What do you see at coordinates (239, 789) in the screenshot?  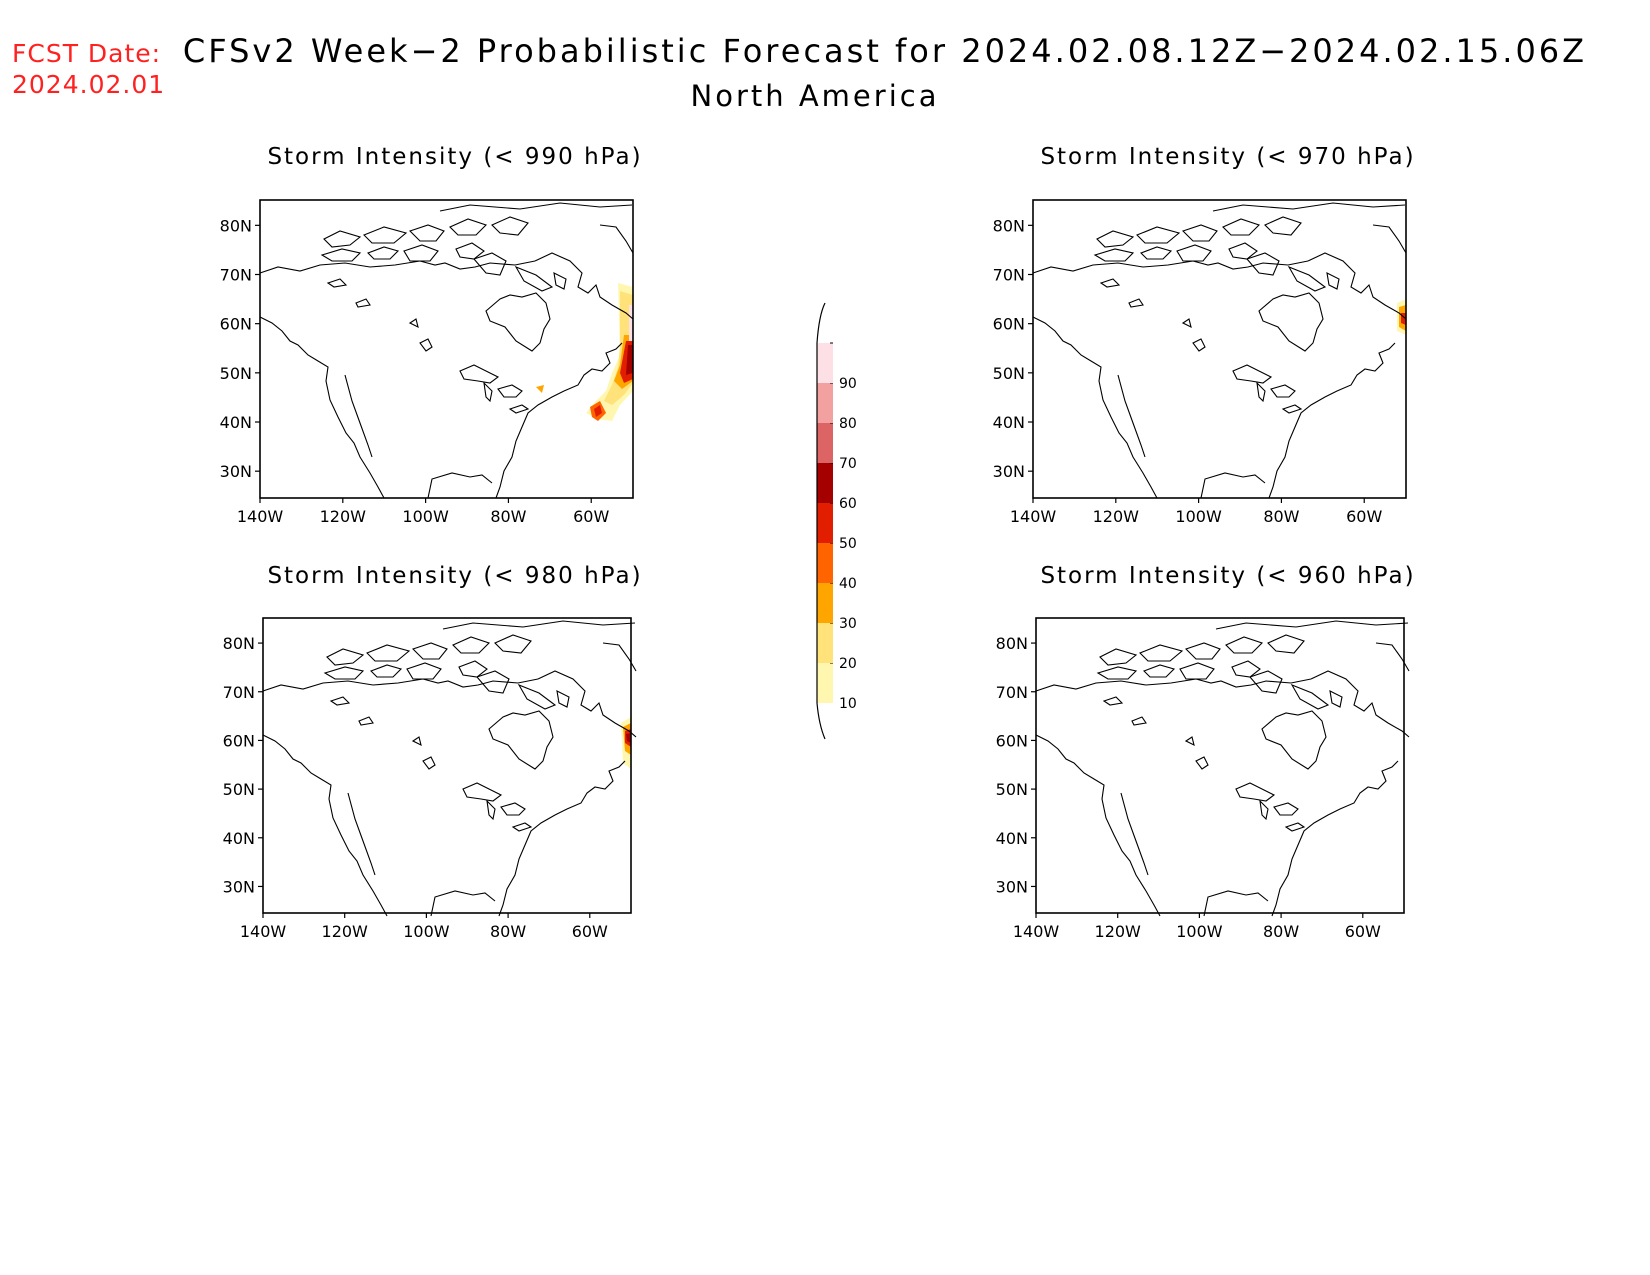 I see `lat-tick-label: 50N` at bounding box center [239, 789].